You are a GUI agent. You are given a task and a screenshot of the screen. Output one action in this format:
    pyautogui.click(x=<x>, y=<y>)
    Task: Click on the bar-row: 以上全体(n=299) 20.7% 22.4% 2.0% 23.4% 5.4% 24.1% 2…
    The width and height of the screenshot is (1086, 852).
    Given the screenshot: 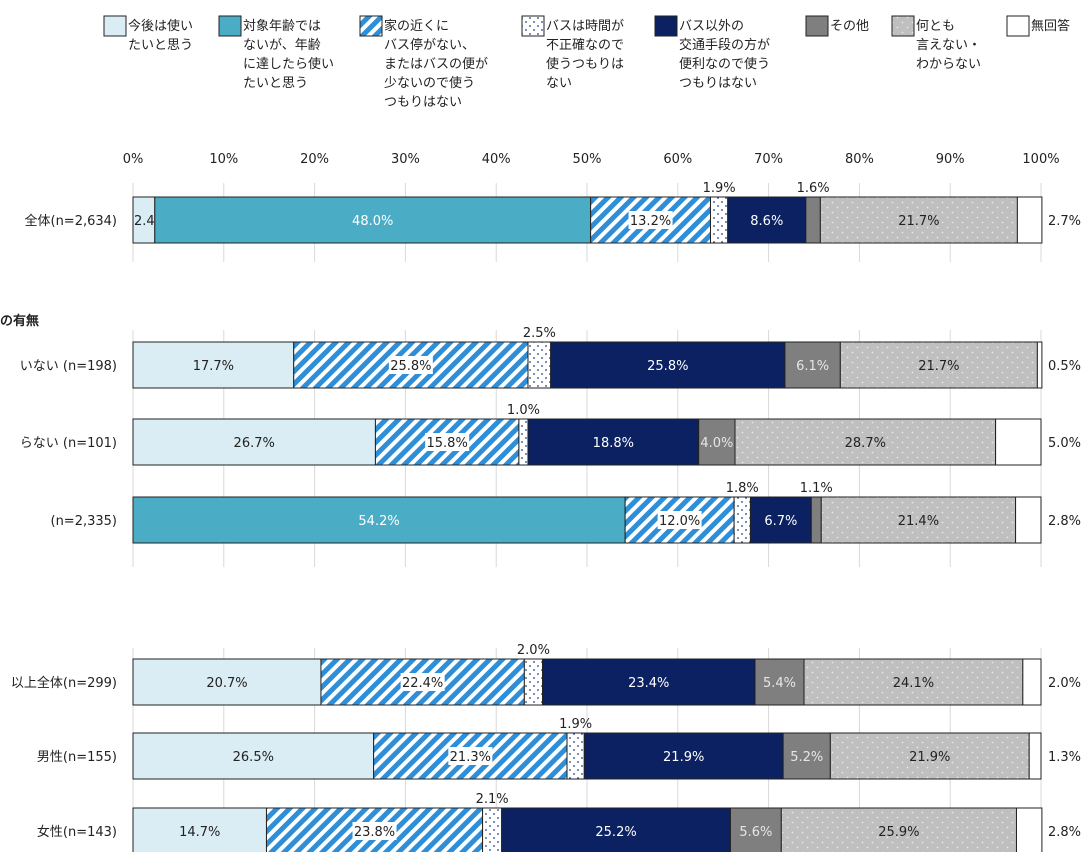 What is the action you would take?
    pyautogui.click(x=546, y=674)
    